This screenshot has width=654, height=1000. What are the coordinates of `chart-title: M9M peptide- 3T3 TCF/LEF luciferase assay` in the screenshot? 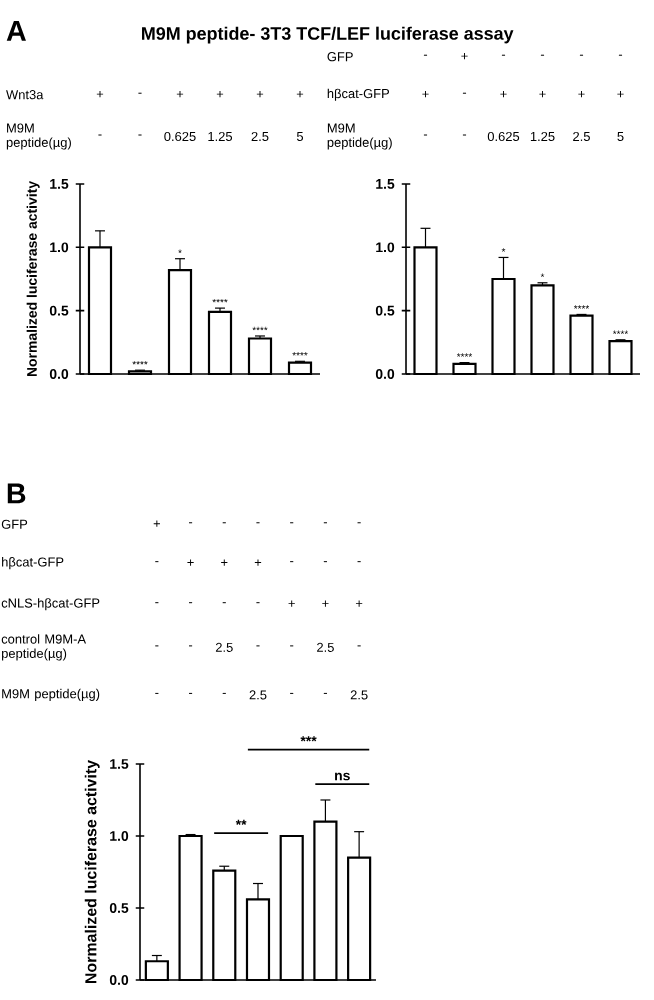 It's located at (328, 35).